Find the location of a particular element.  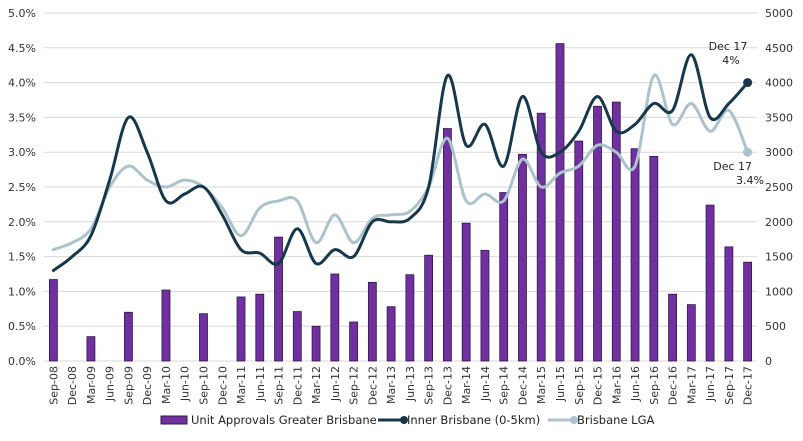

left-tick-label: 4.0% is located at coordinates (22, 83).